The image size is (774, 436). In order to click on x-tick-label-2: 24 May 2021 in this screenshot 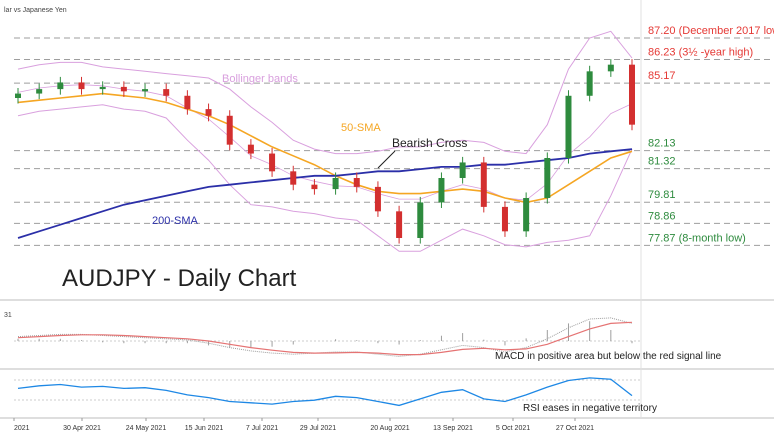, I will do `click(146, 428)`.